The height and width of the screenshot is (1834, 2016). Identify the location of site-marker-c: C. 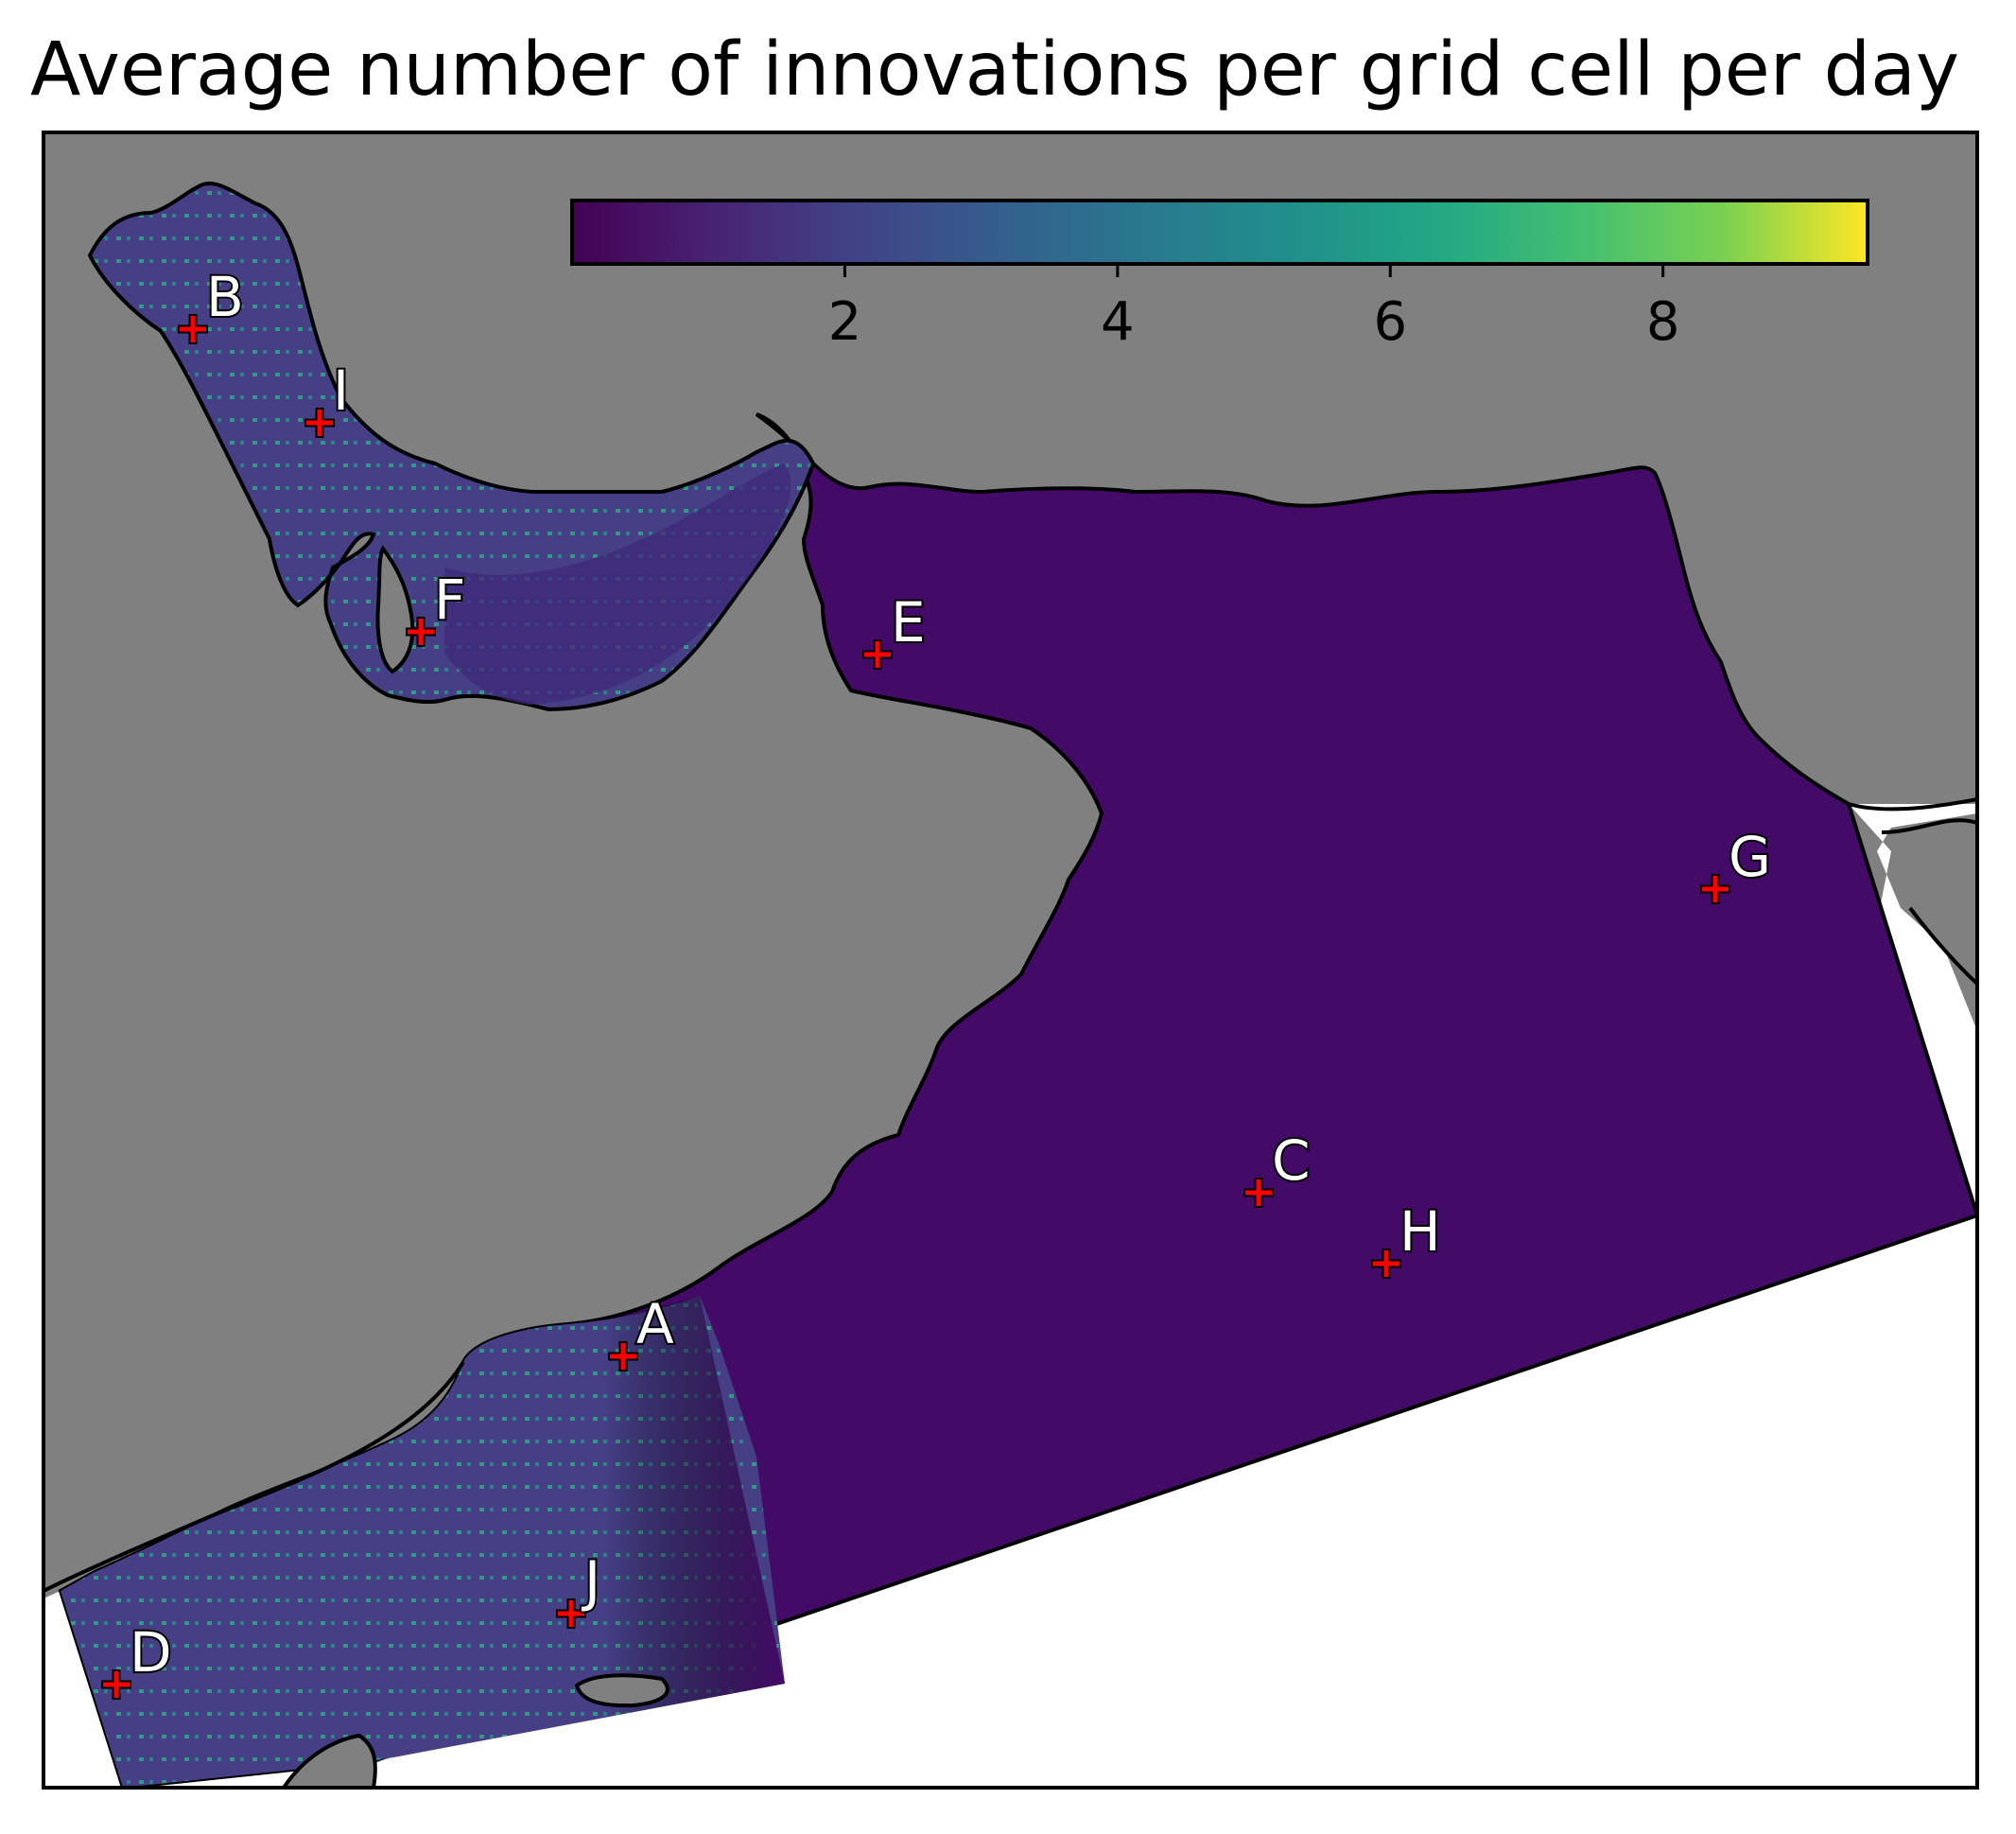
(1278, 1167).